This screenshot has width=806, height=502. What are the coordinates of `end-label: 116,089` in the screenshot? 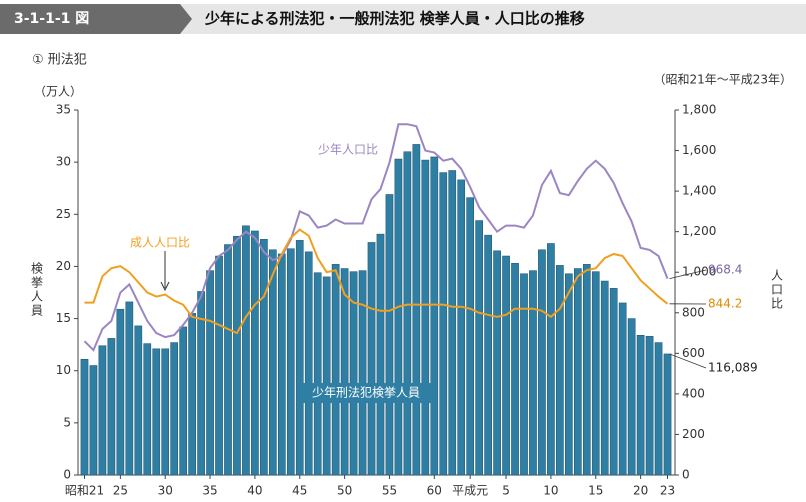 It's located at (733, 368).